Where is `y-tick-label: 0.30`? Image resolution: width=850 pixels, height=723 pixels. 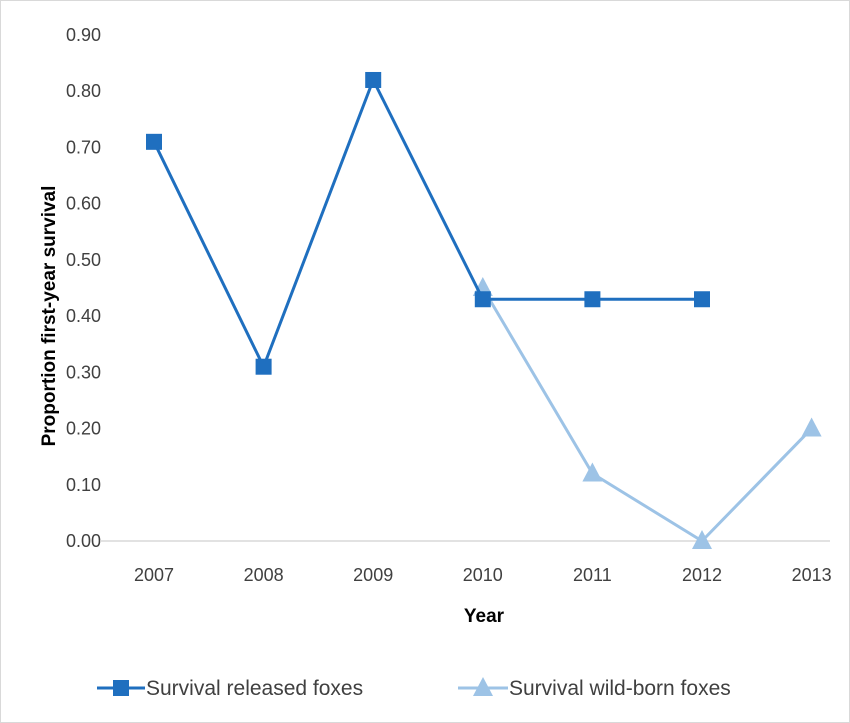
y-tick-label: 0.30 is located at coordinates (83, 372).